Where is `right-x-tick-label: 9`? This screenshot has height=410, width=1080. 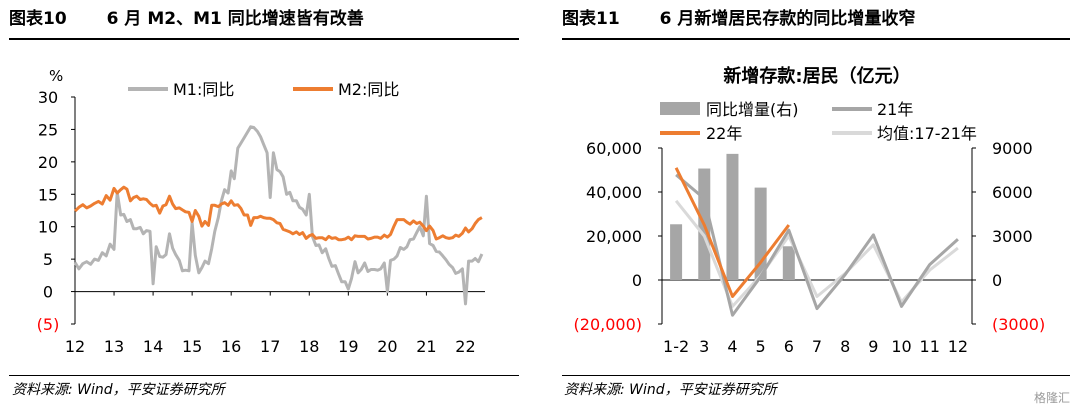 right-x-tick-label: 9 is located at coordinates (873, 346).